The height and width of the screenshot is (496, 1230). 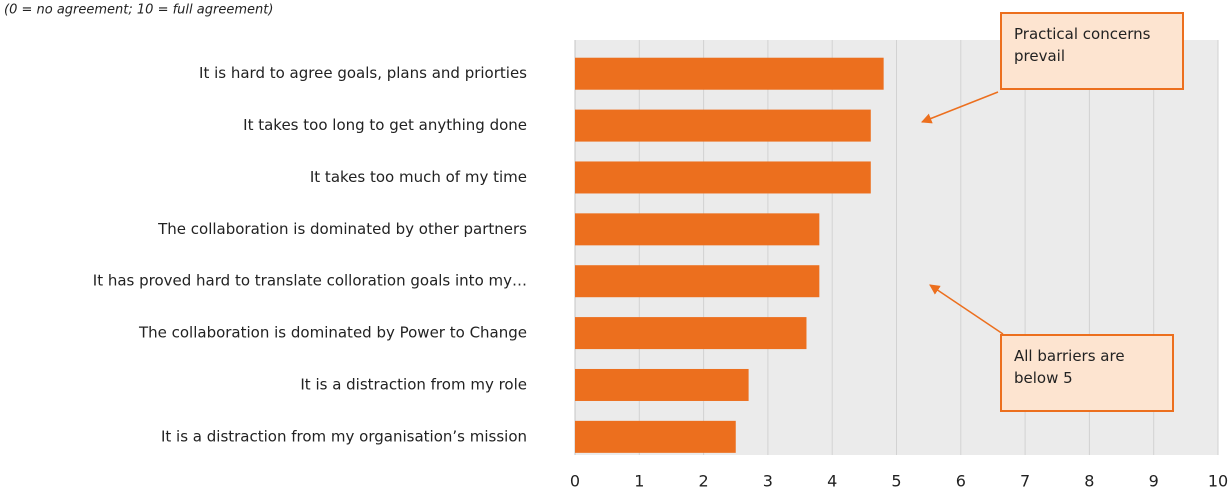 I want to click on x-tick-label: 6, so click(x=961, y=481).